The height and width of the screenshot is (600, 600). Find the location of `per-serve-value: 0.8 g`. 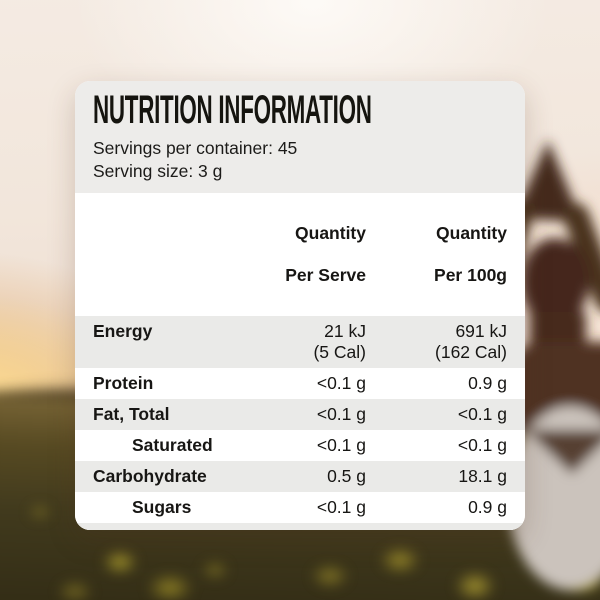

per-serve-value: 0.8 g is located at coordinates (296, 529).